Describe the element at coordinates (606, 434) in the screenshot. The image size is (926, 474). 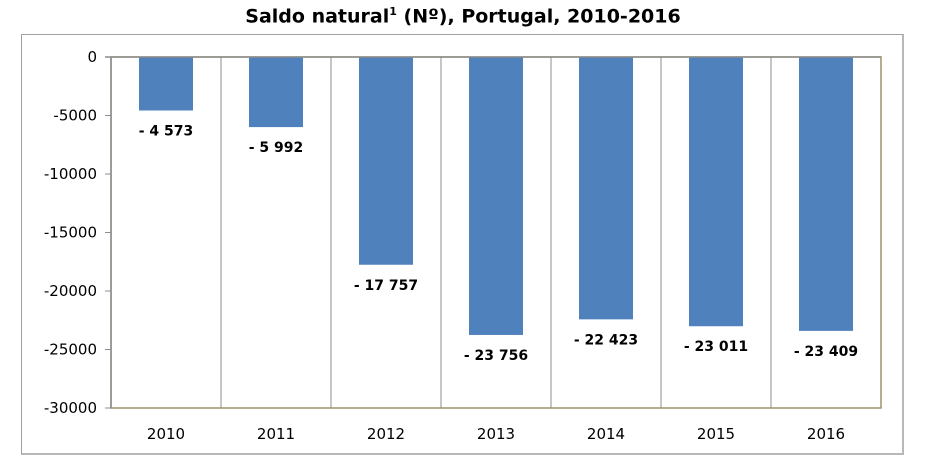
I see `x-tick-label: 2014` at that location.